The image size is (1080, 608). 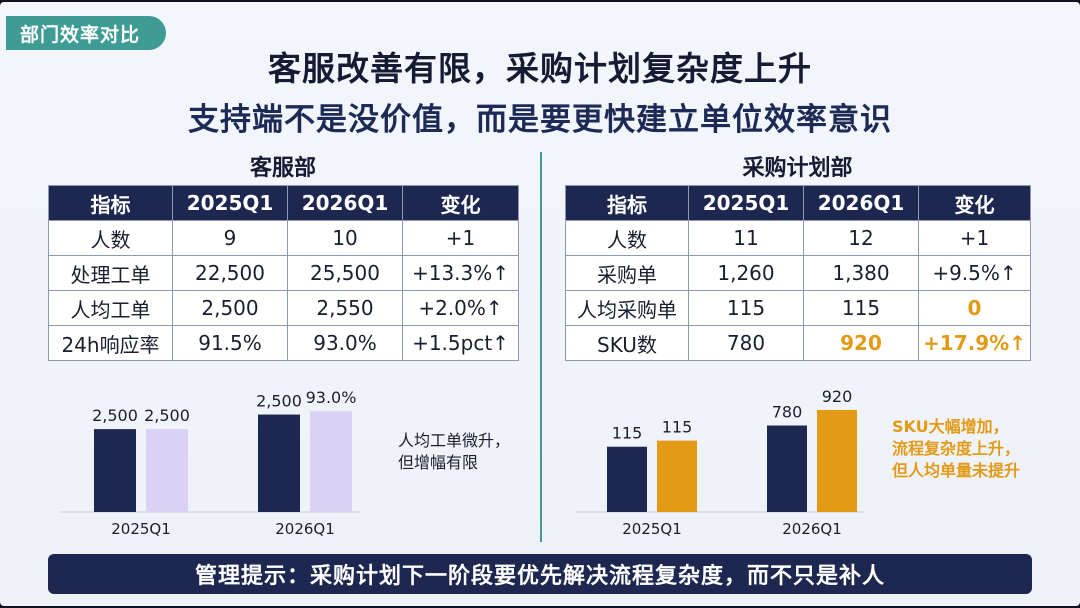 I want to click on table-cell: 1,260, so click(x=746, y=273).